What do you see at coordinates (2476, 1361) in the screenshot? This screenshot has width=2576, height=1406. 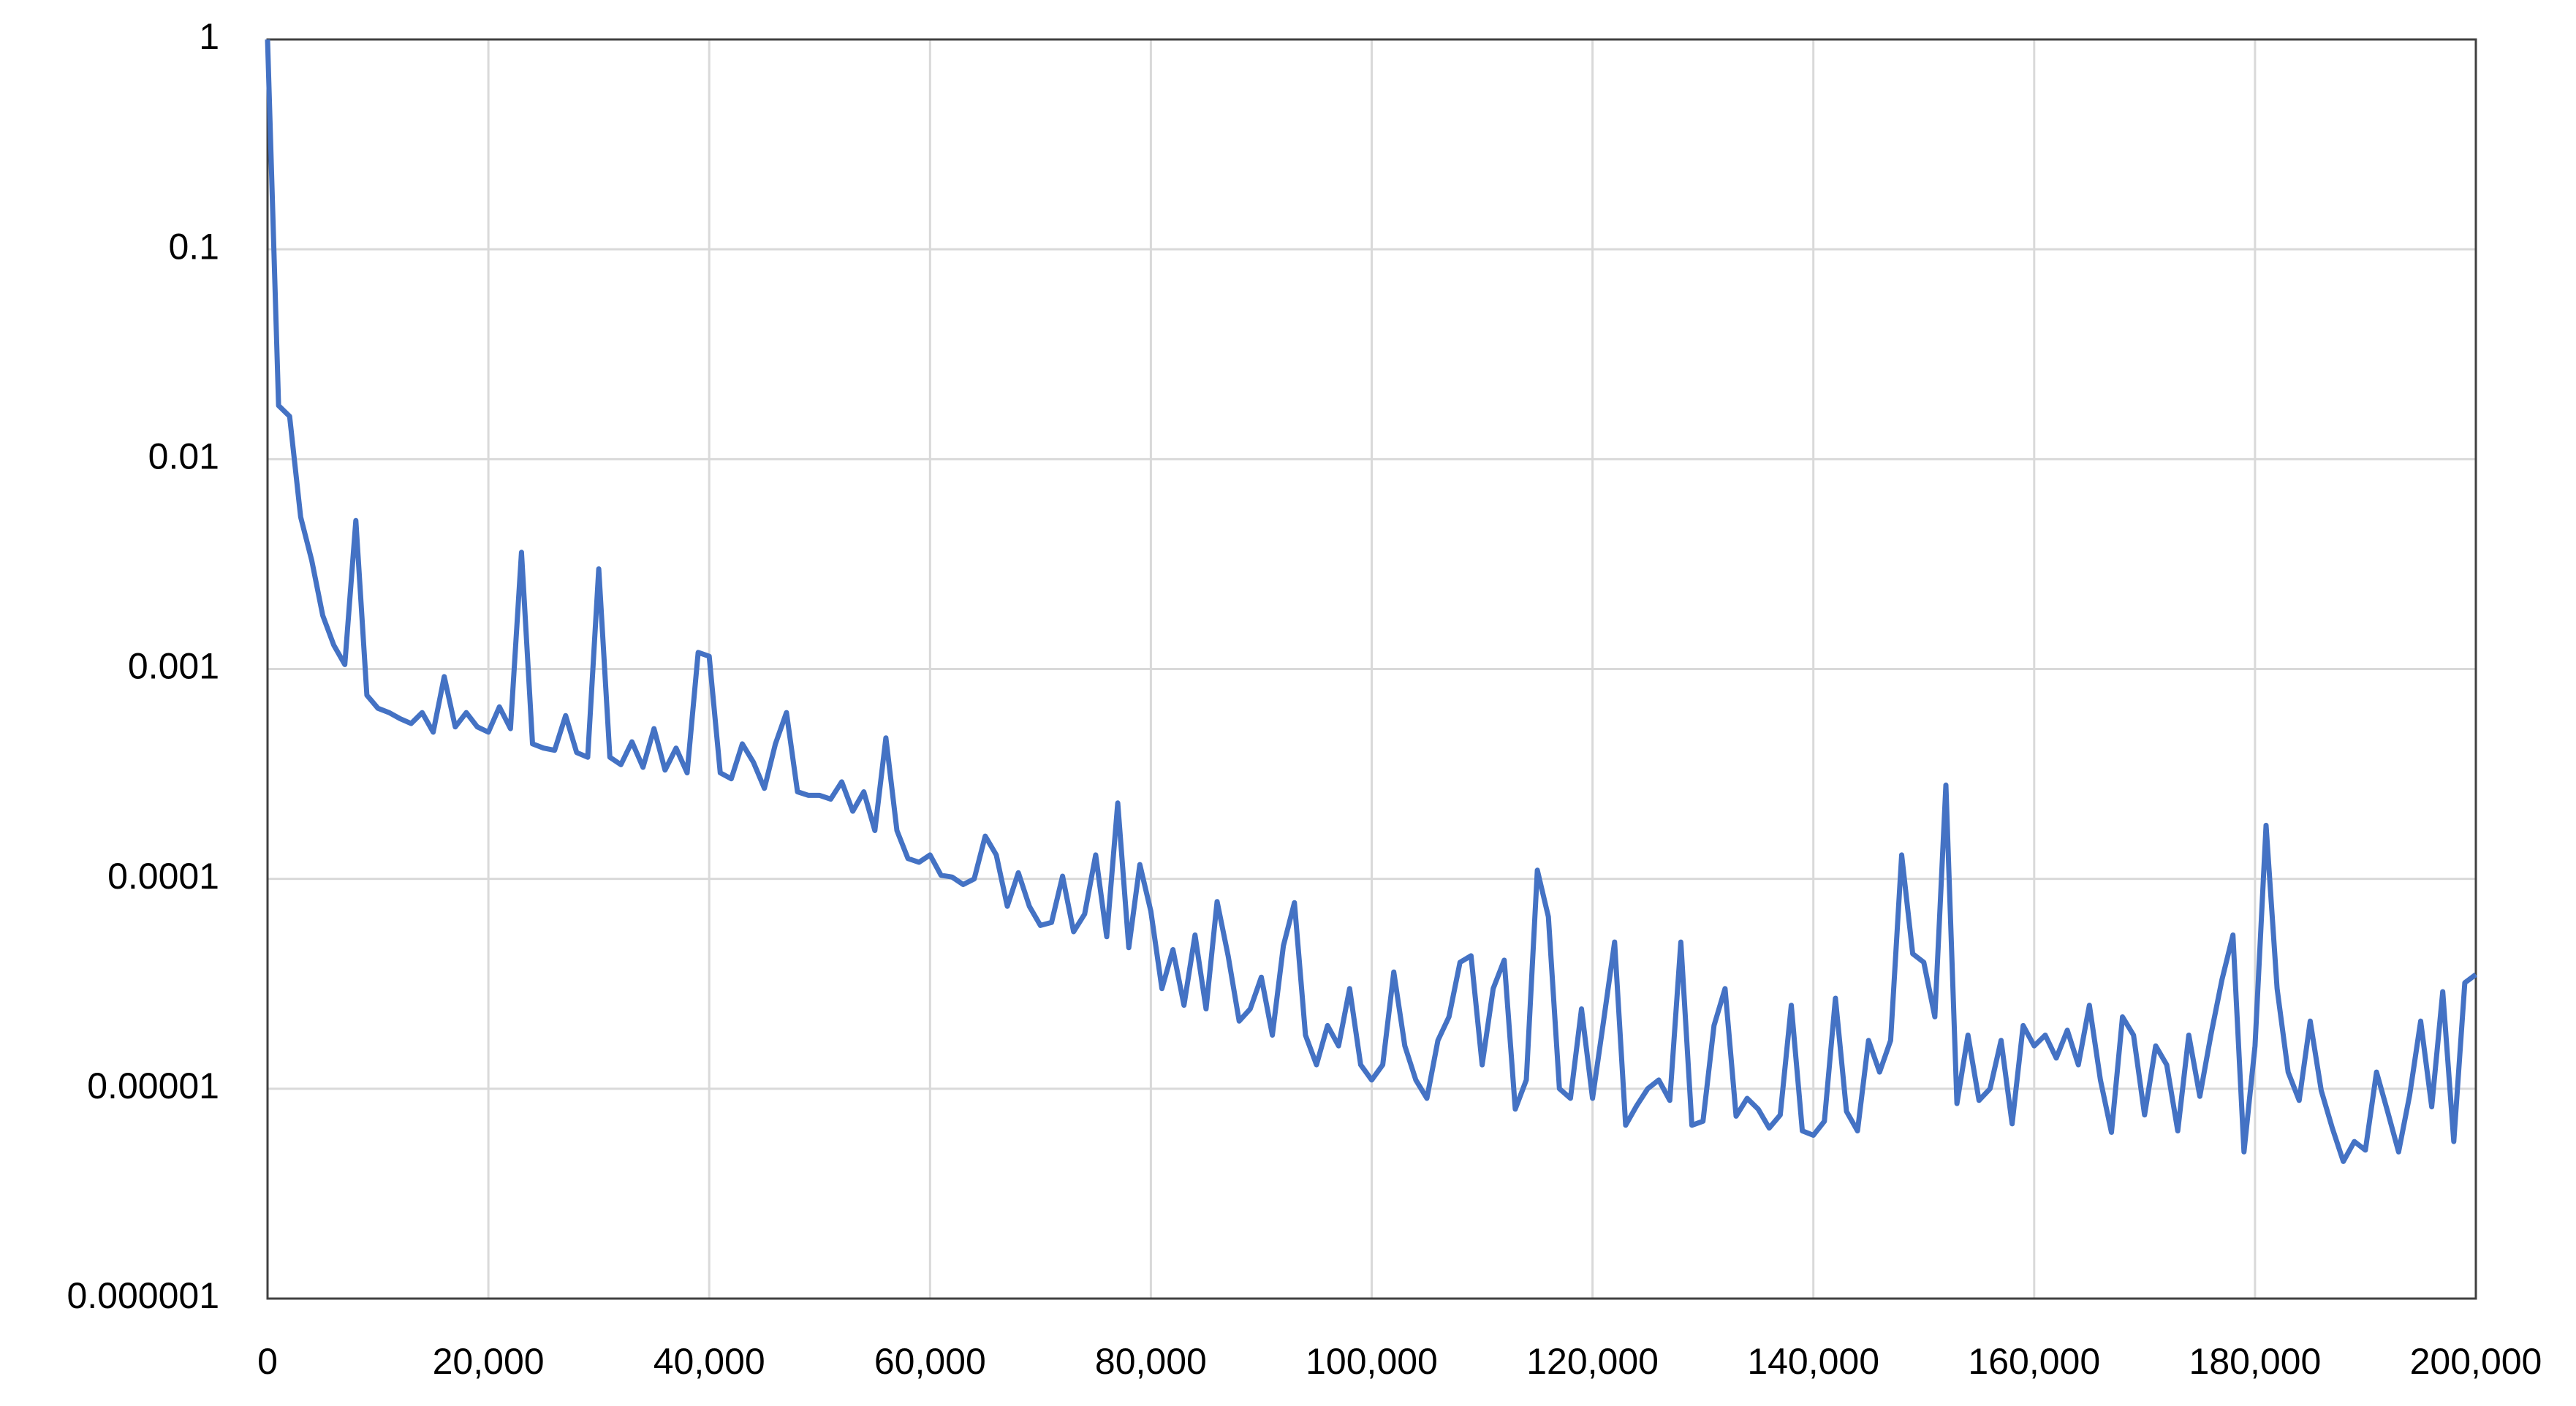 I see `x-tick-label: 200,000` at bounding box center [2476, 1361].